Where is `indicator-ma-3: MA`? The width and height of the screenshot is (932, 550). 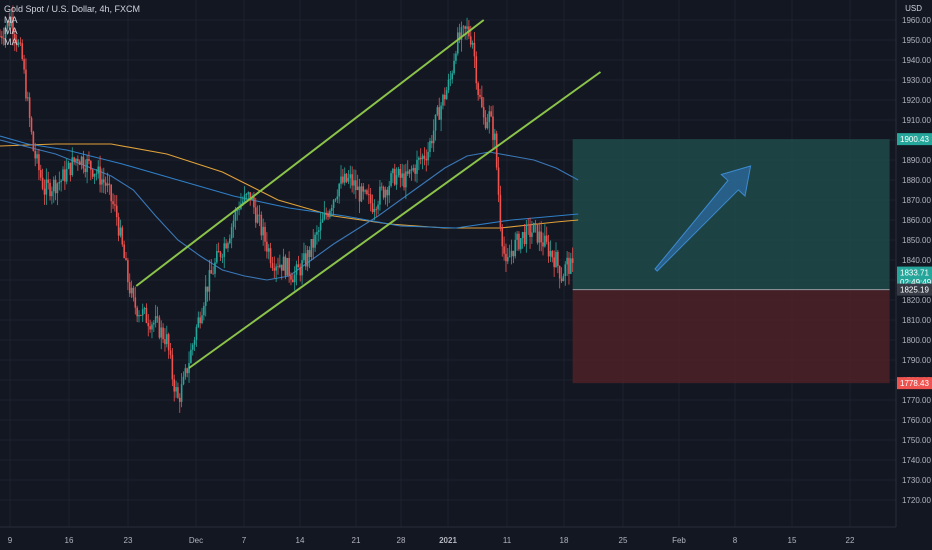
indicator-ma-3: MA is located at coordinates (11, 42).